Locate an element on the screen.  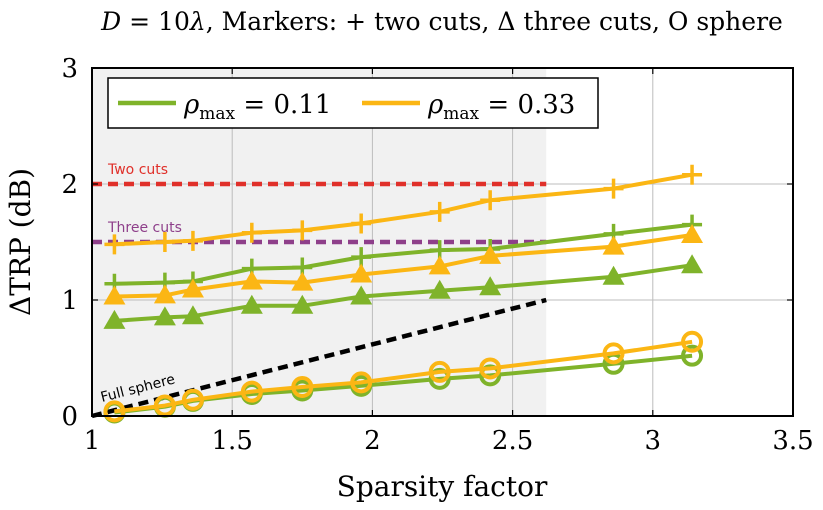
x-tick-label: 2 is located at coordinates (372, 441).